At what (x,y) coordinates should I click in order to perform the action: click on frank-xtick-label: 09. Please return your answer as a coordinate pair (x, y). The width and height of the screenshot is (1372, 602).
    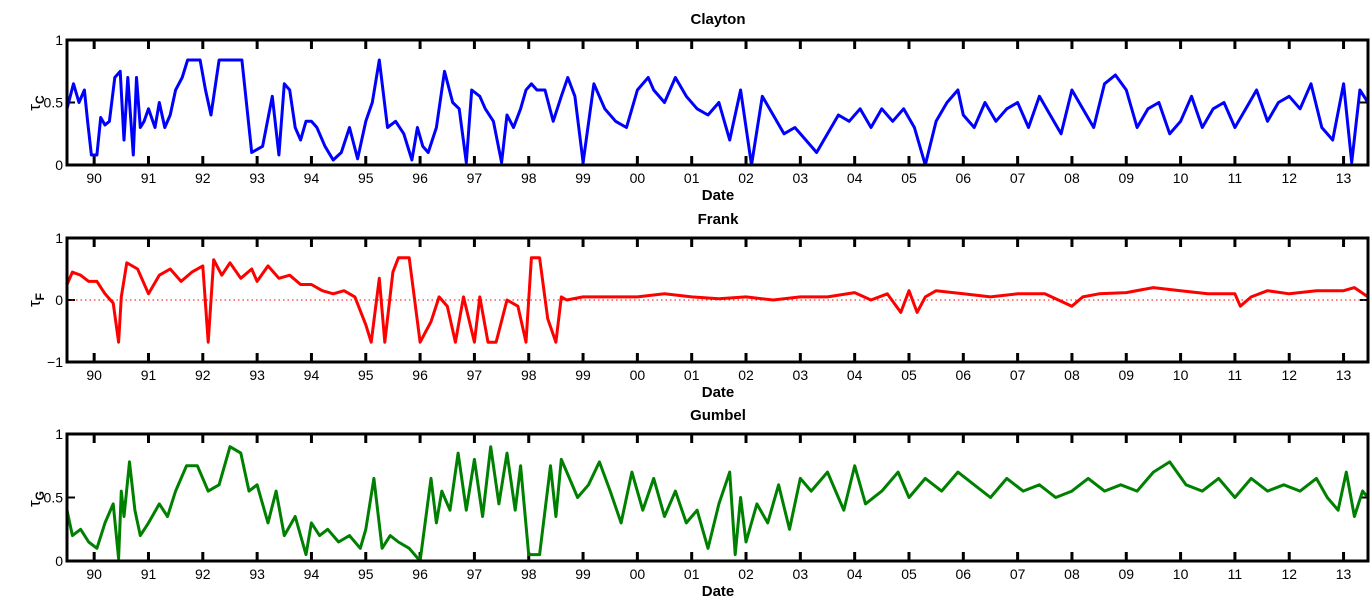
    Looking at the image, I should click on (1126, 375).